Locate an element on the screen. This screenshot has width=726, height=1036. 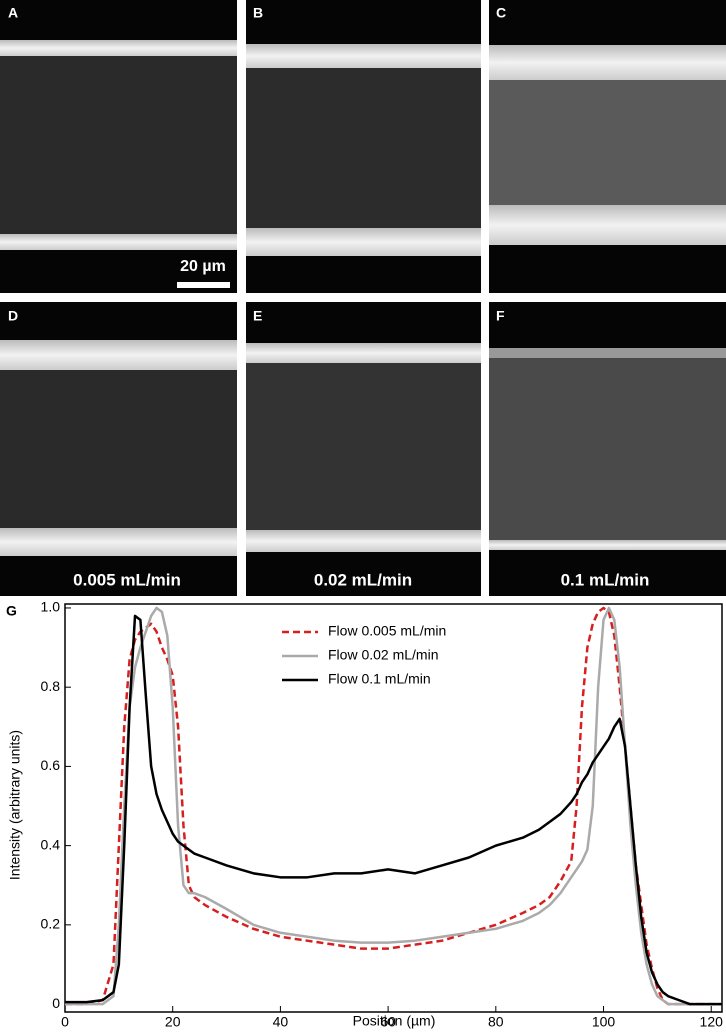
x-tick-label: 0 is located at coordinates (65, 1022).